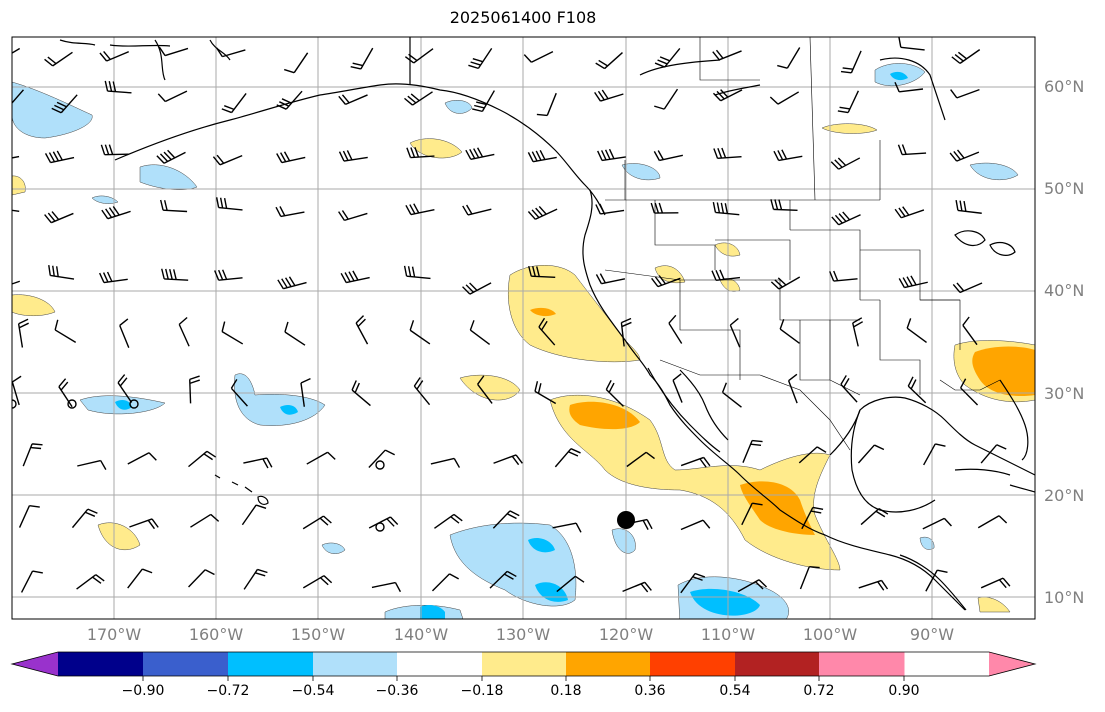  I want to click on colorbar, so click(523, 666).